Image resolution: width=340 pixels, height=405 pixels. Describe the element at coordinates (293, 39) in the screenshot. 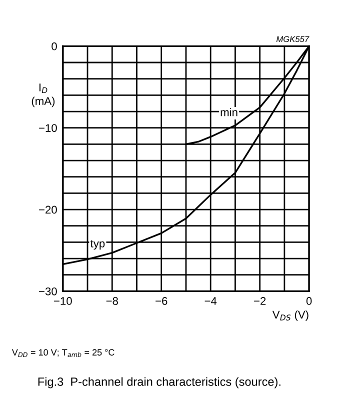

I see `text: MGK557` at that location.